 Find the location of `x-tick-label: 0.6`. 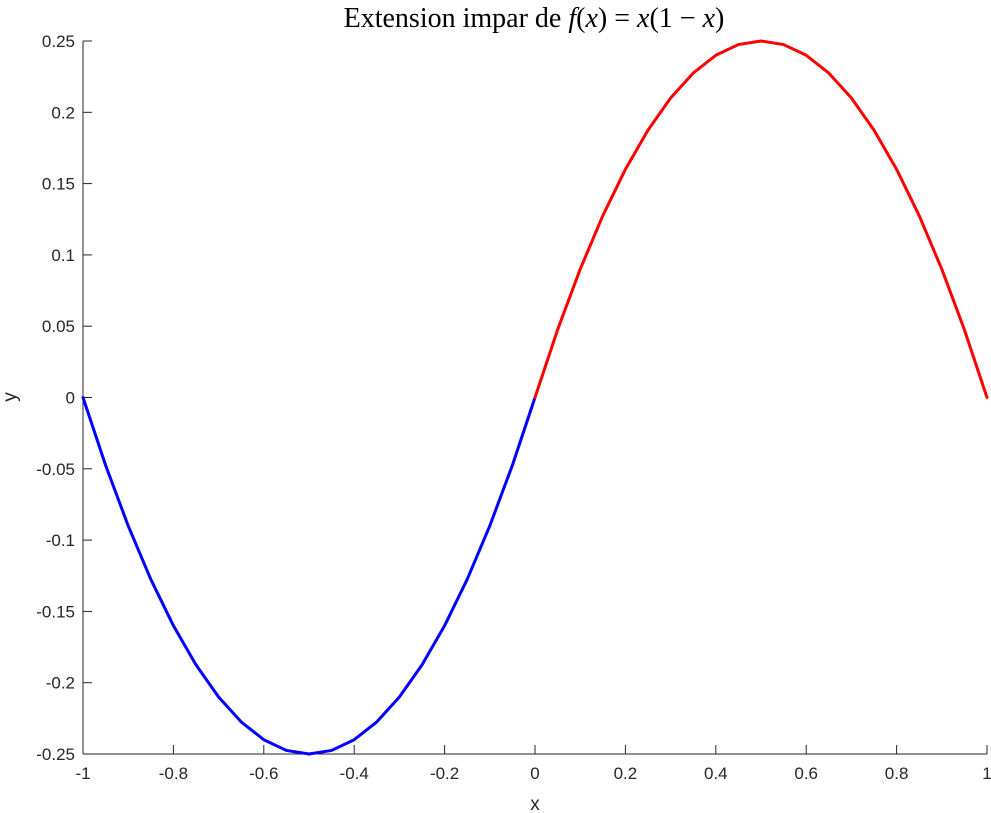

x-tick-label: 0.6 is located at coordinates (806, 773).